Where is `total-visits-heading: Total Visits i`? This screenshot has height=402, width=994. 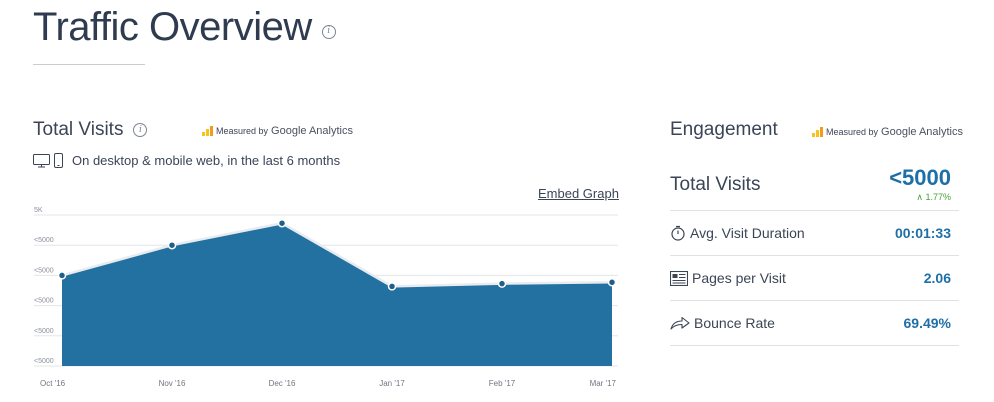 total-visits-heading: Total Visits i is located at coordinates (90, 130).